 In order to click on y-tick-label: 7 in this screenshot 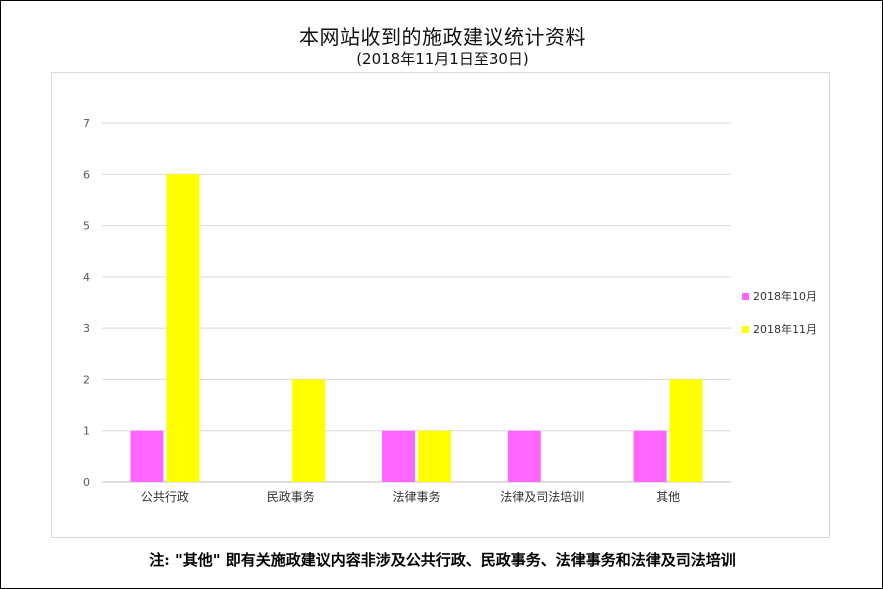, I will do `click(86, 123)`.